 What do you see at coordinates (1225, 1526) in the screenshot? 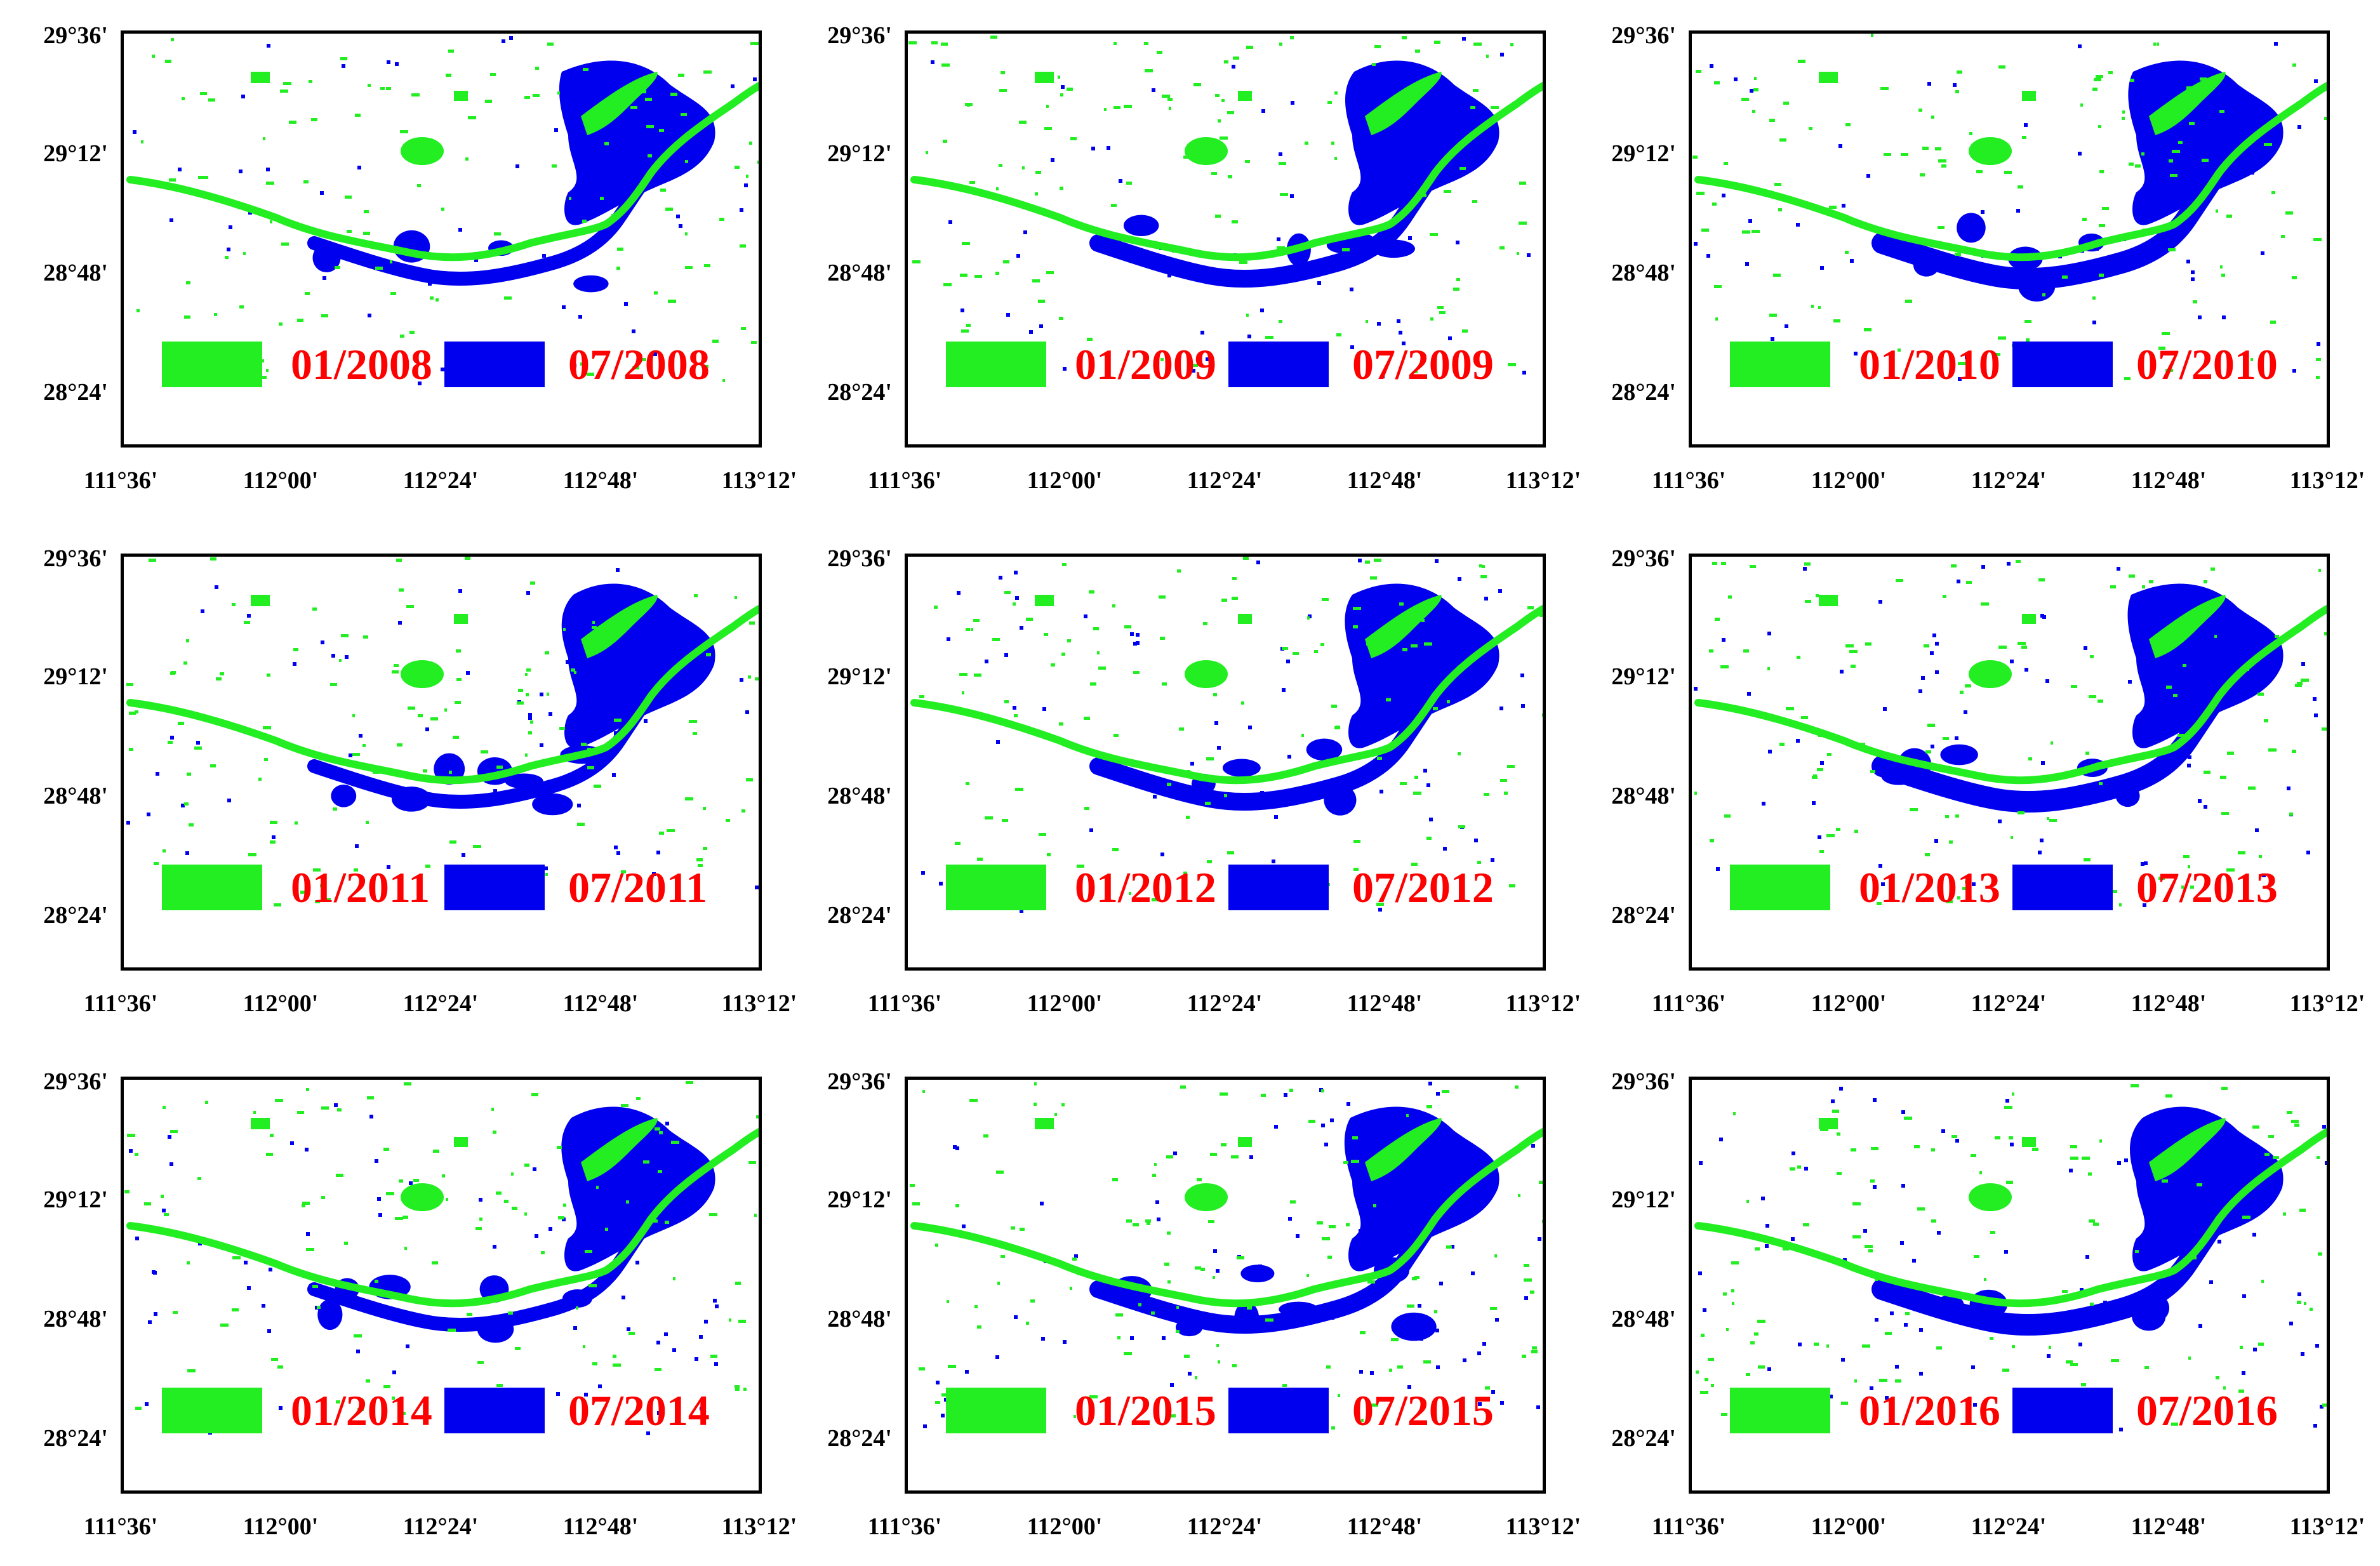
I see `x-tick-label: 112°24'` at bounding box center [1225, 1526].